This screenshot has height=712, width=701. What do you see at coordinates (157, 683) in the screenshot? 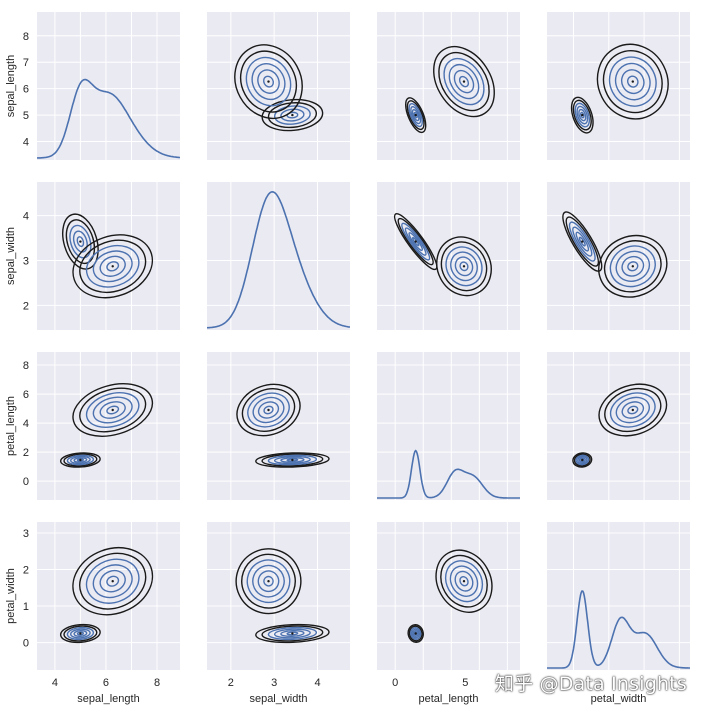
I see `x-tick-label: 8` at bounding box center [157, 683].